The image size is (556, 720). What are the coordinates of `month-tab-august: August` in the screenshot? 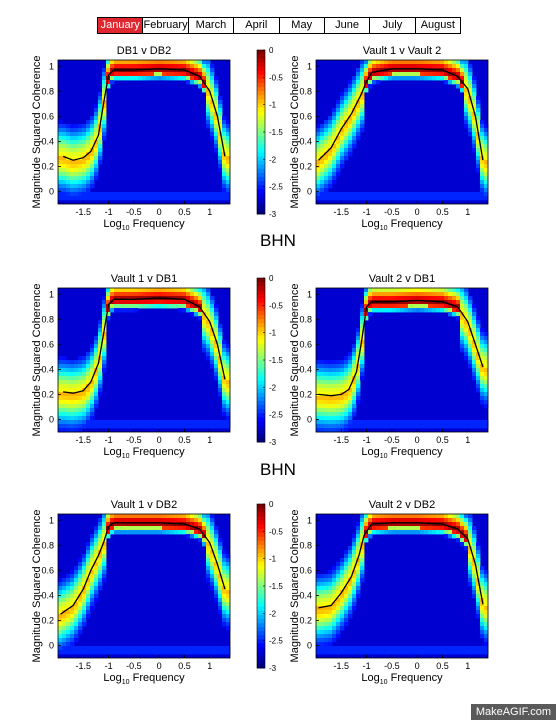 It's located at (437, 25).